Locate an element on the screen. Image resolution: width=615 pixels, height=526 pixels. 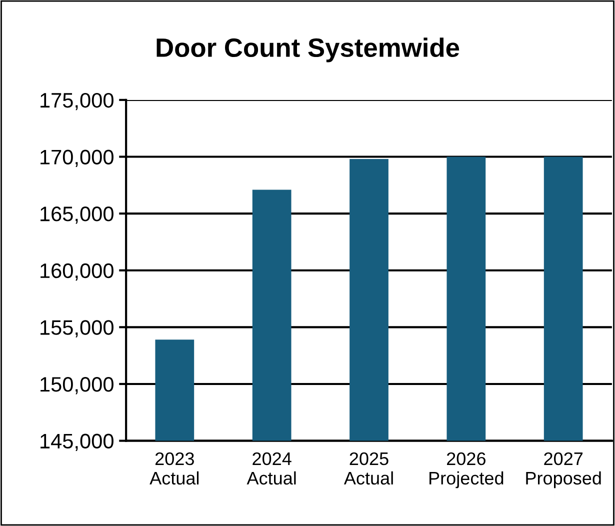
x-tick-label: 2025 Actual is located at coordinates (368, 468).